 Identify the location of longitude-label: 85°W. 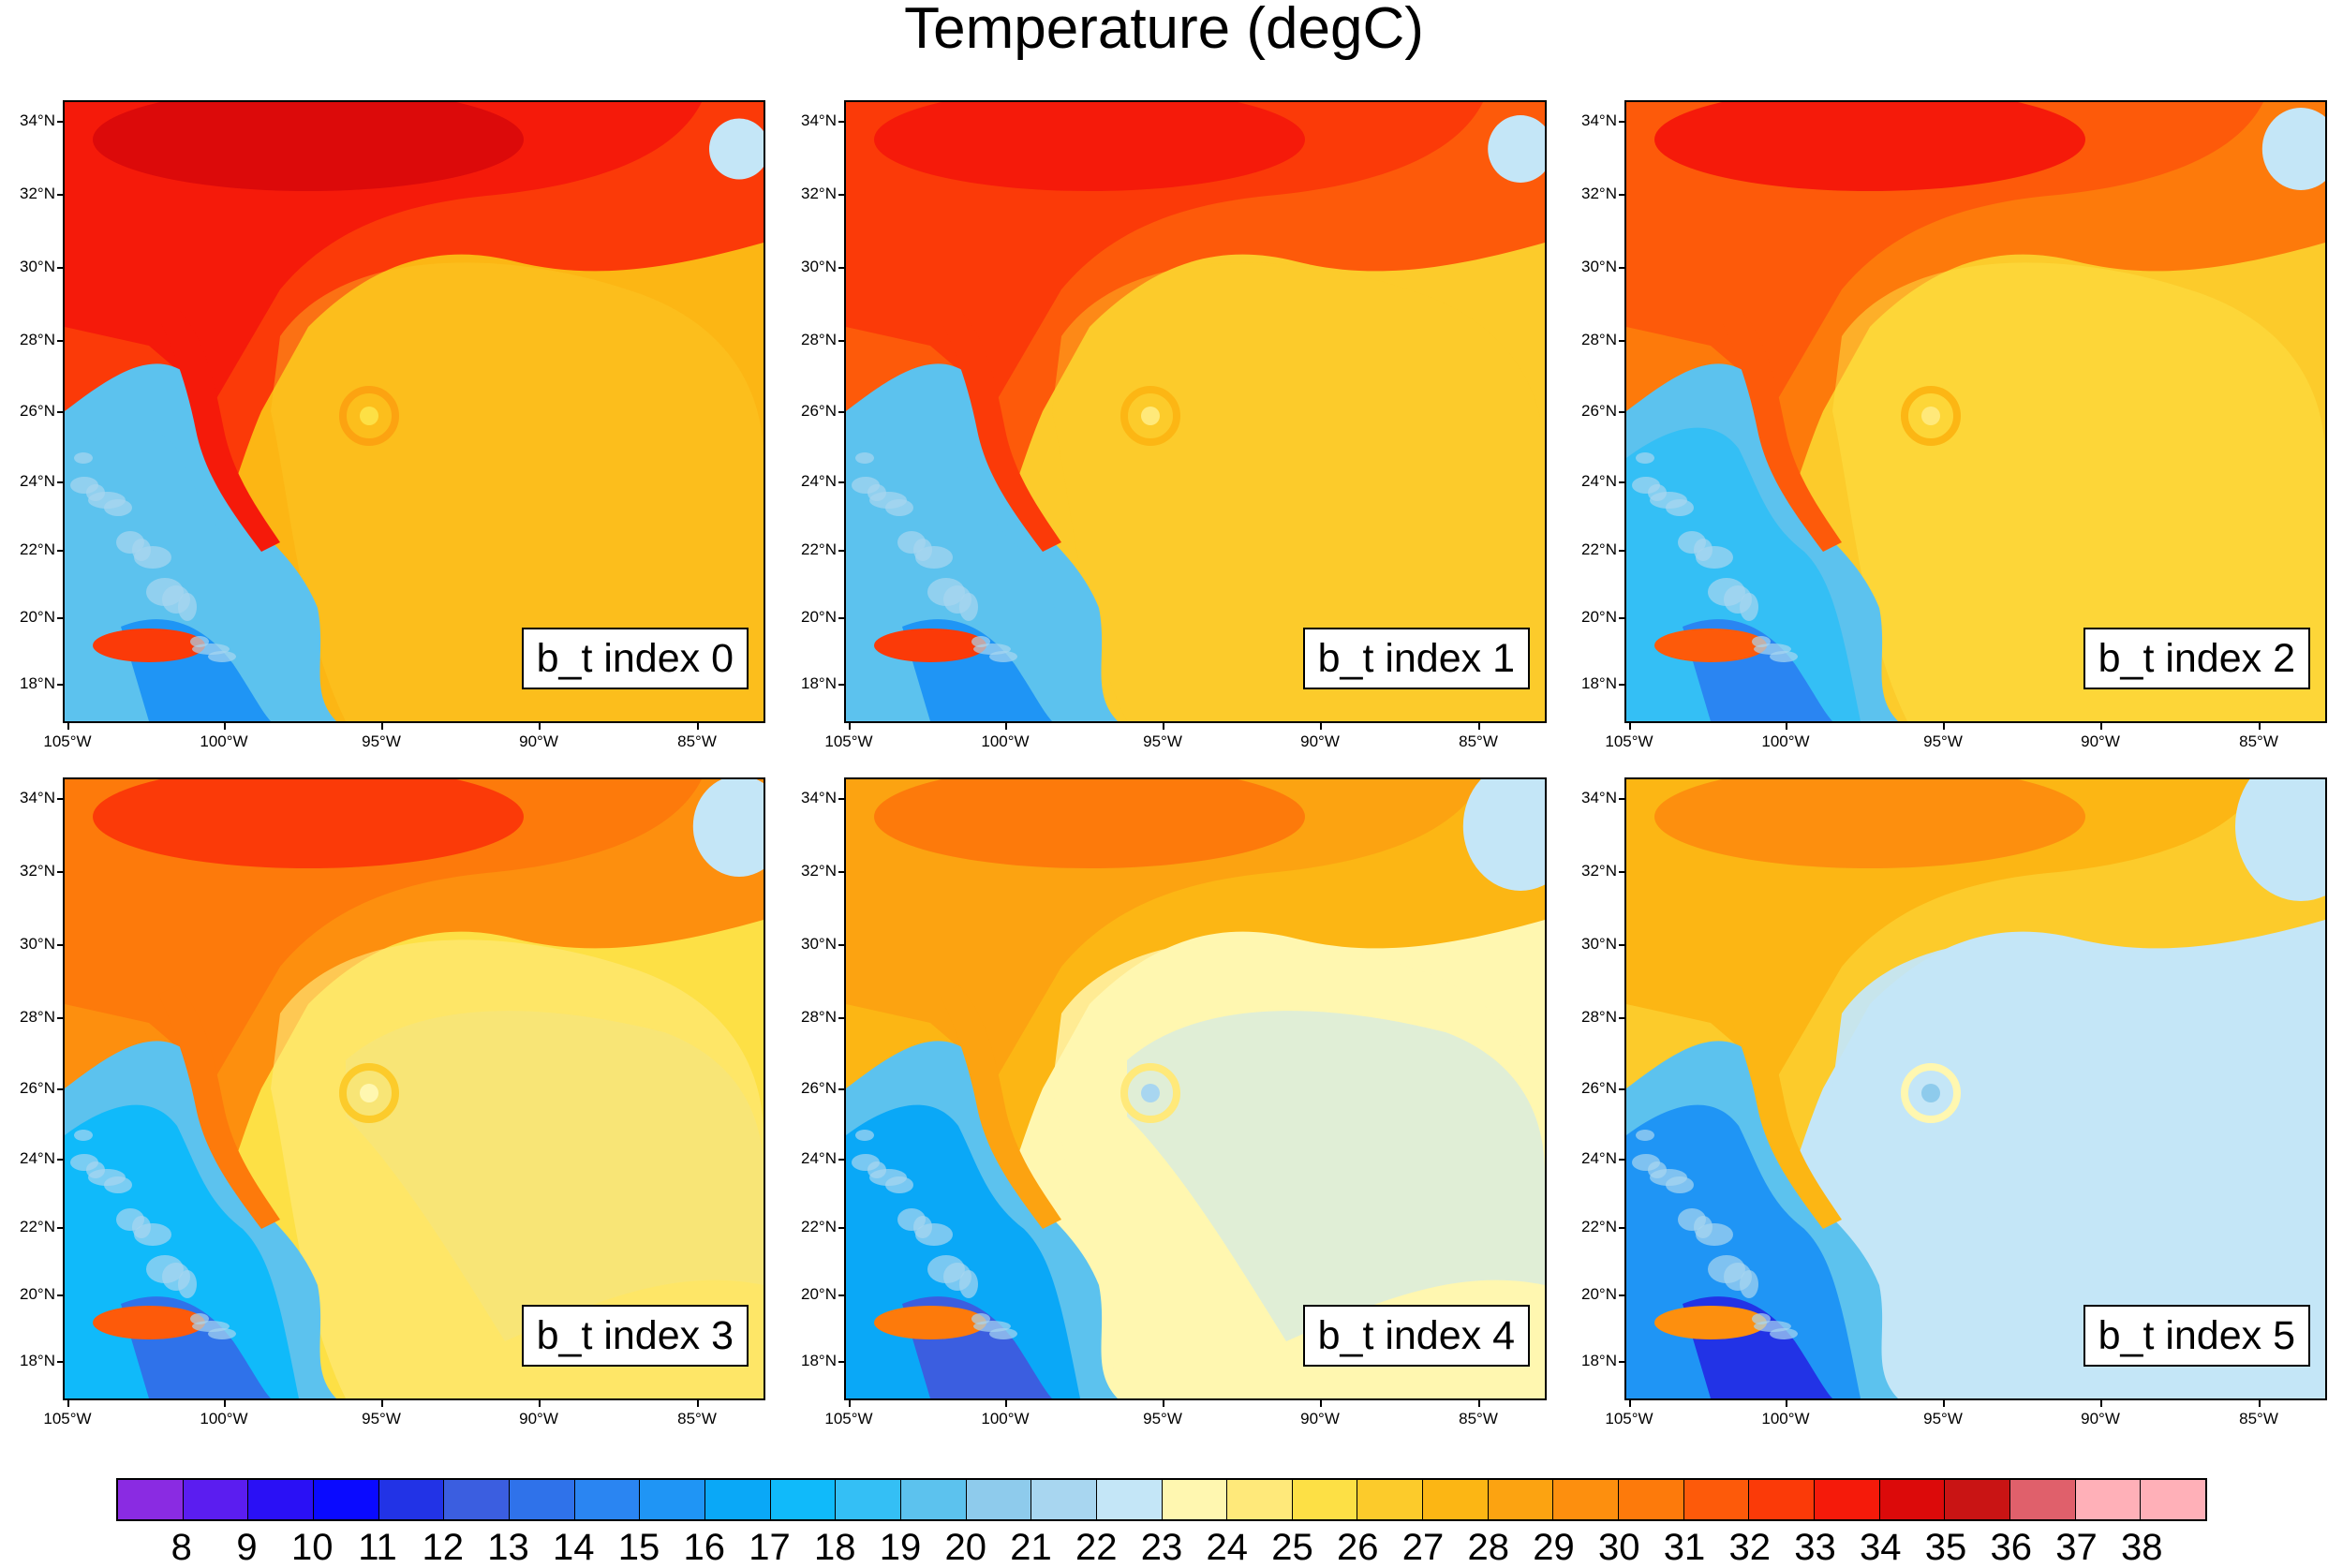
(697, 741).